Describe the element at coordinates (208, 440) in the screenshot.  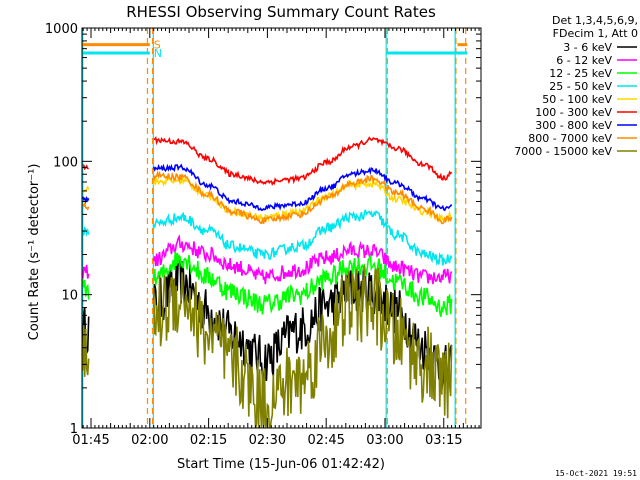
I see `x-tick-label-3: 02:15` at that location.